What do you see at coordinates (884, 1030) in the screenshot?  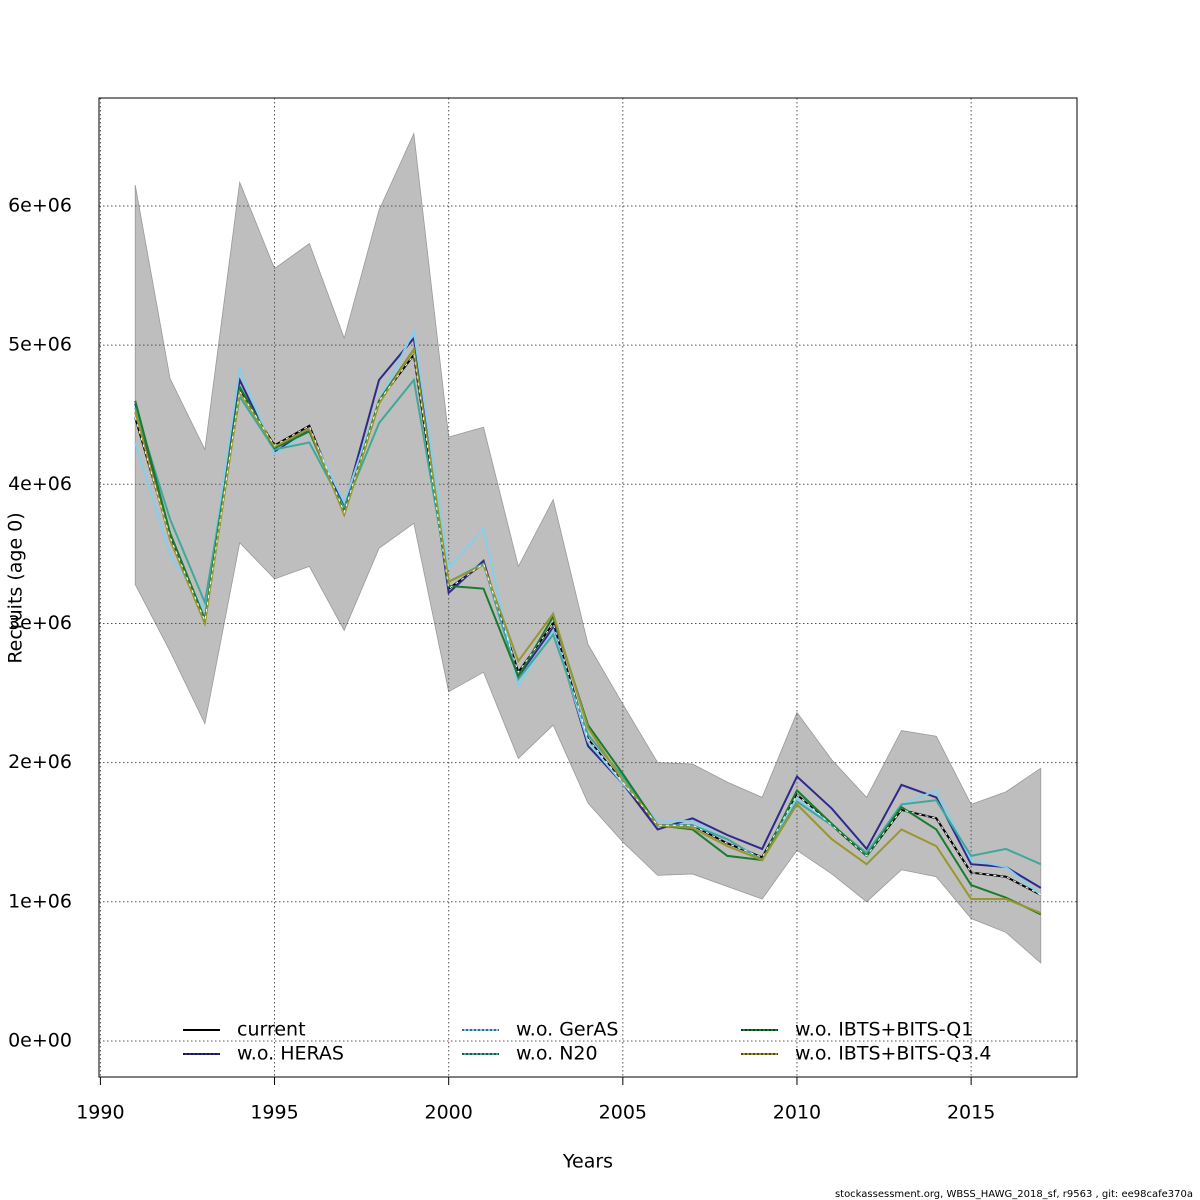 I see `legend-label: w.o. IBTS+BITS-Q1` at bounding box center [884, 1030].